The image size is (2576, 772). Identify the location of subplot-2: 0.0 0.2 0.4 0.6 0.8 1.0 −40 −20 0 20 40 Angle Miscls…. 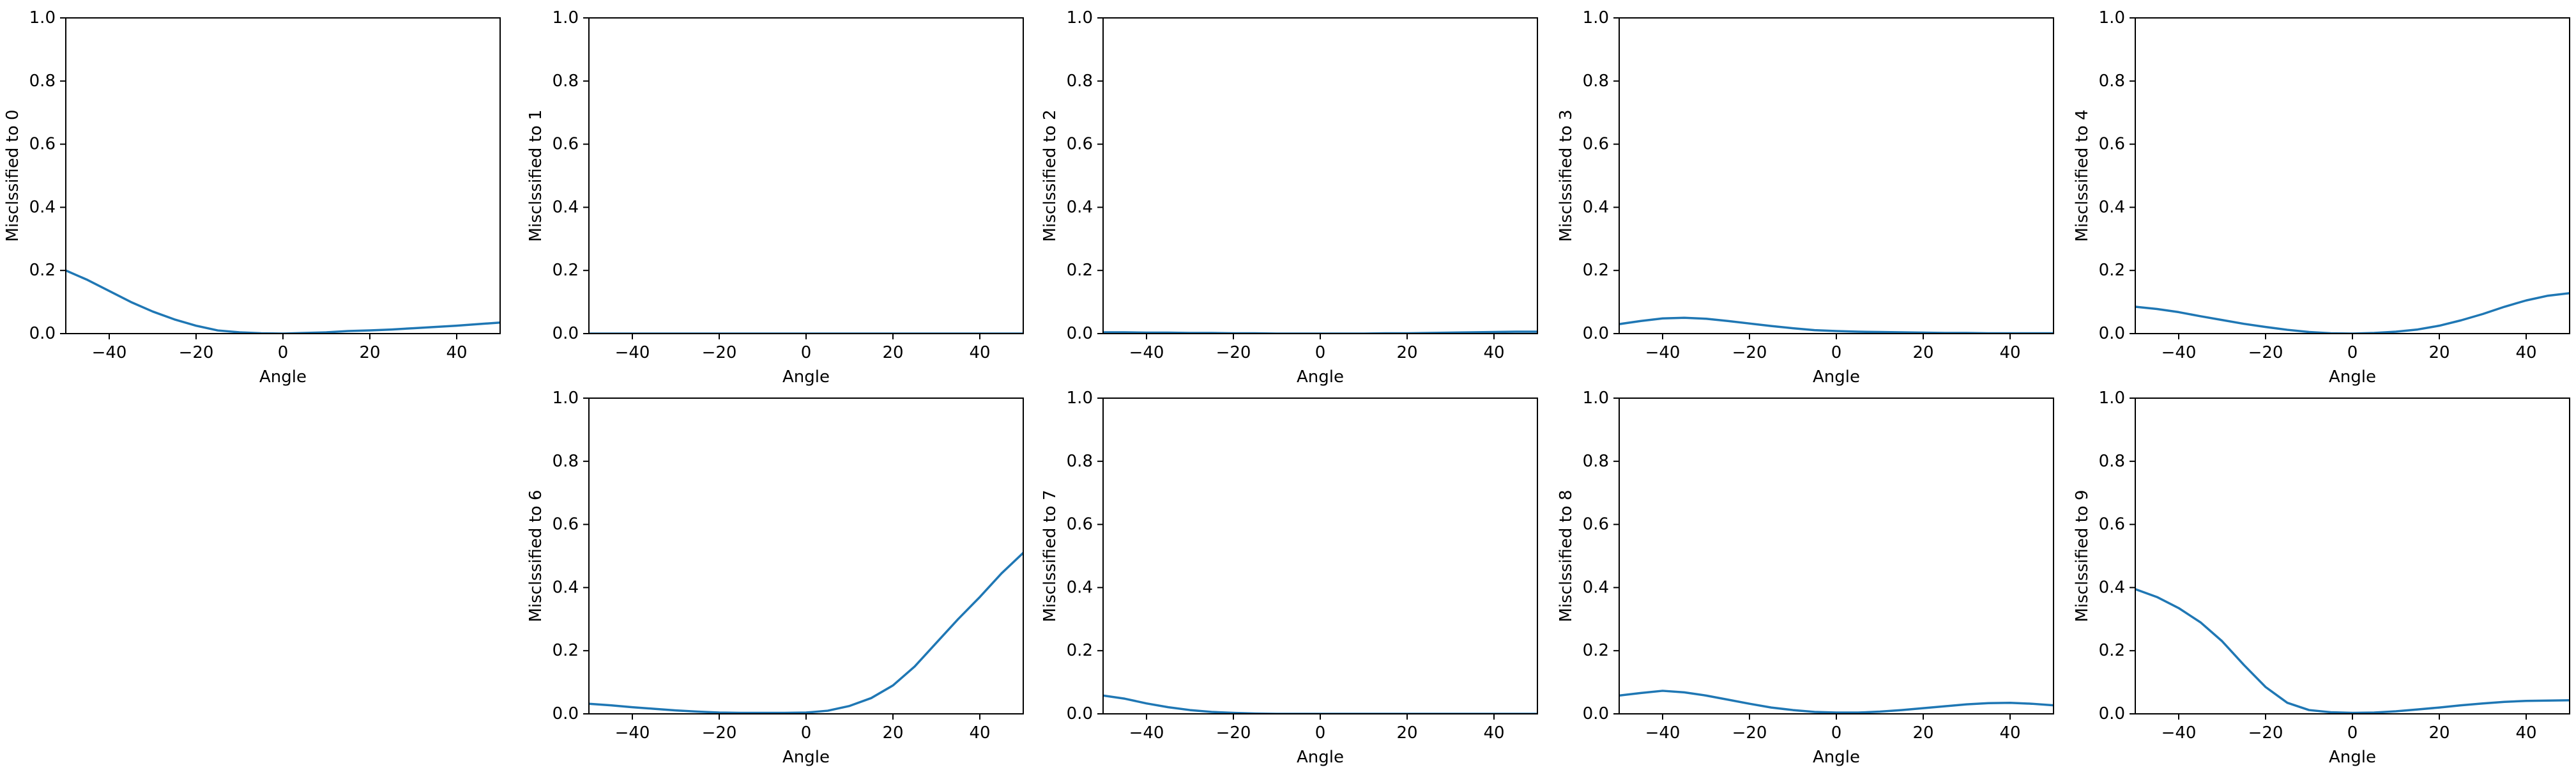
(1289, 198).